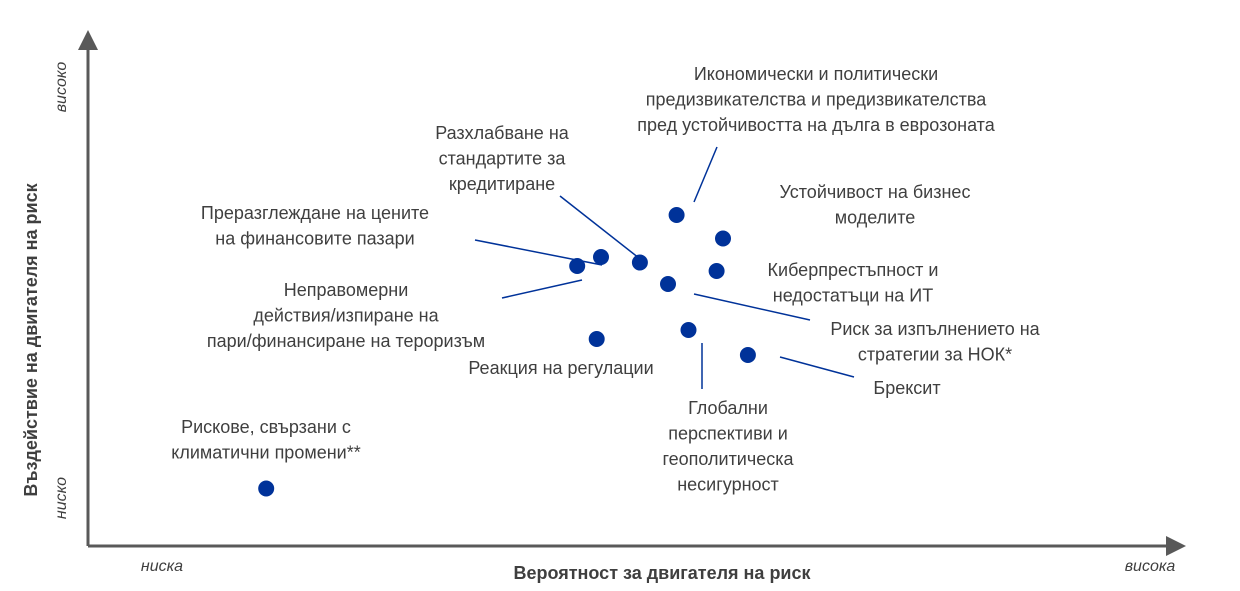 The height and width of the screenshot is (591, 1240). I want to click on y-tick-high: високо, so click(61, 87).